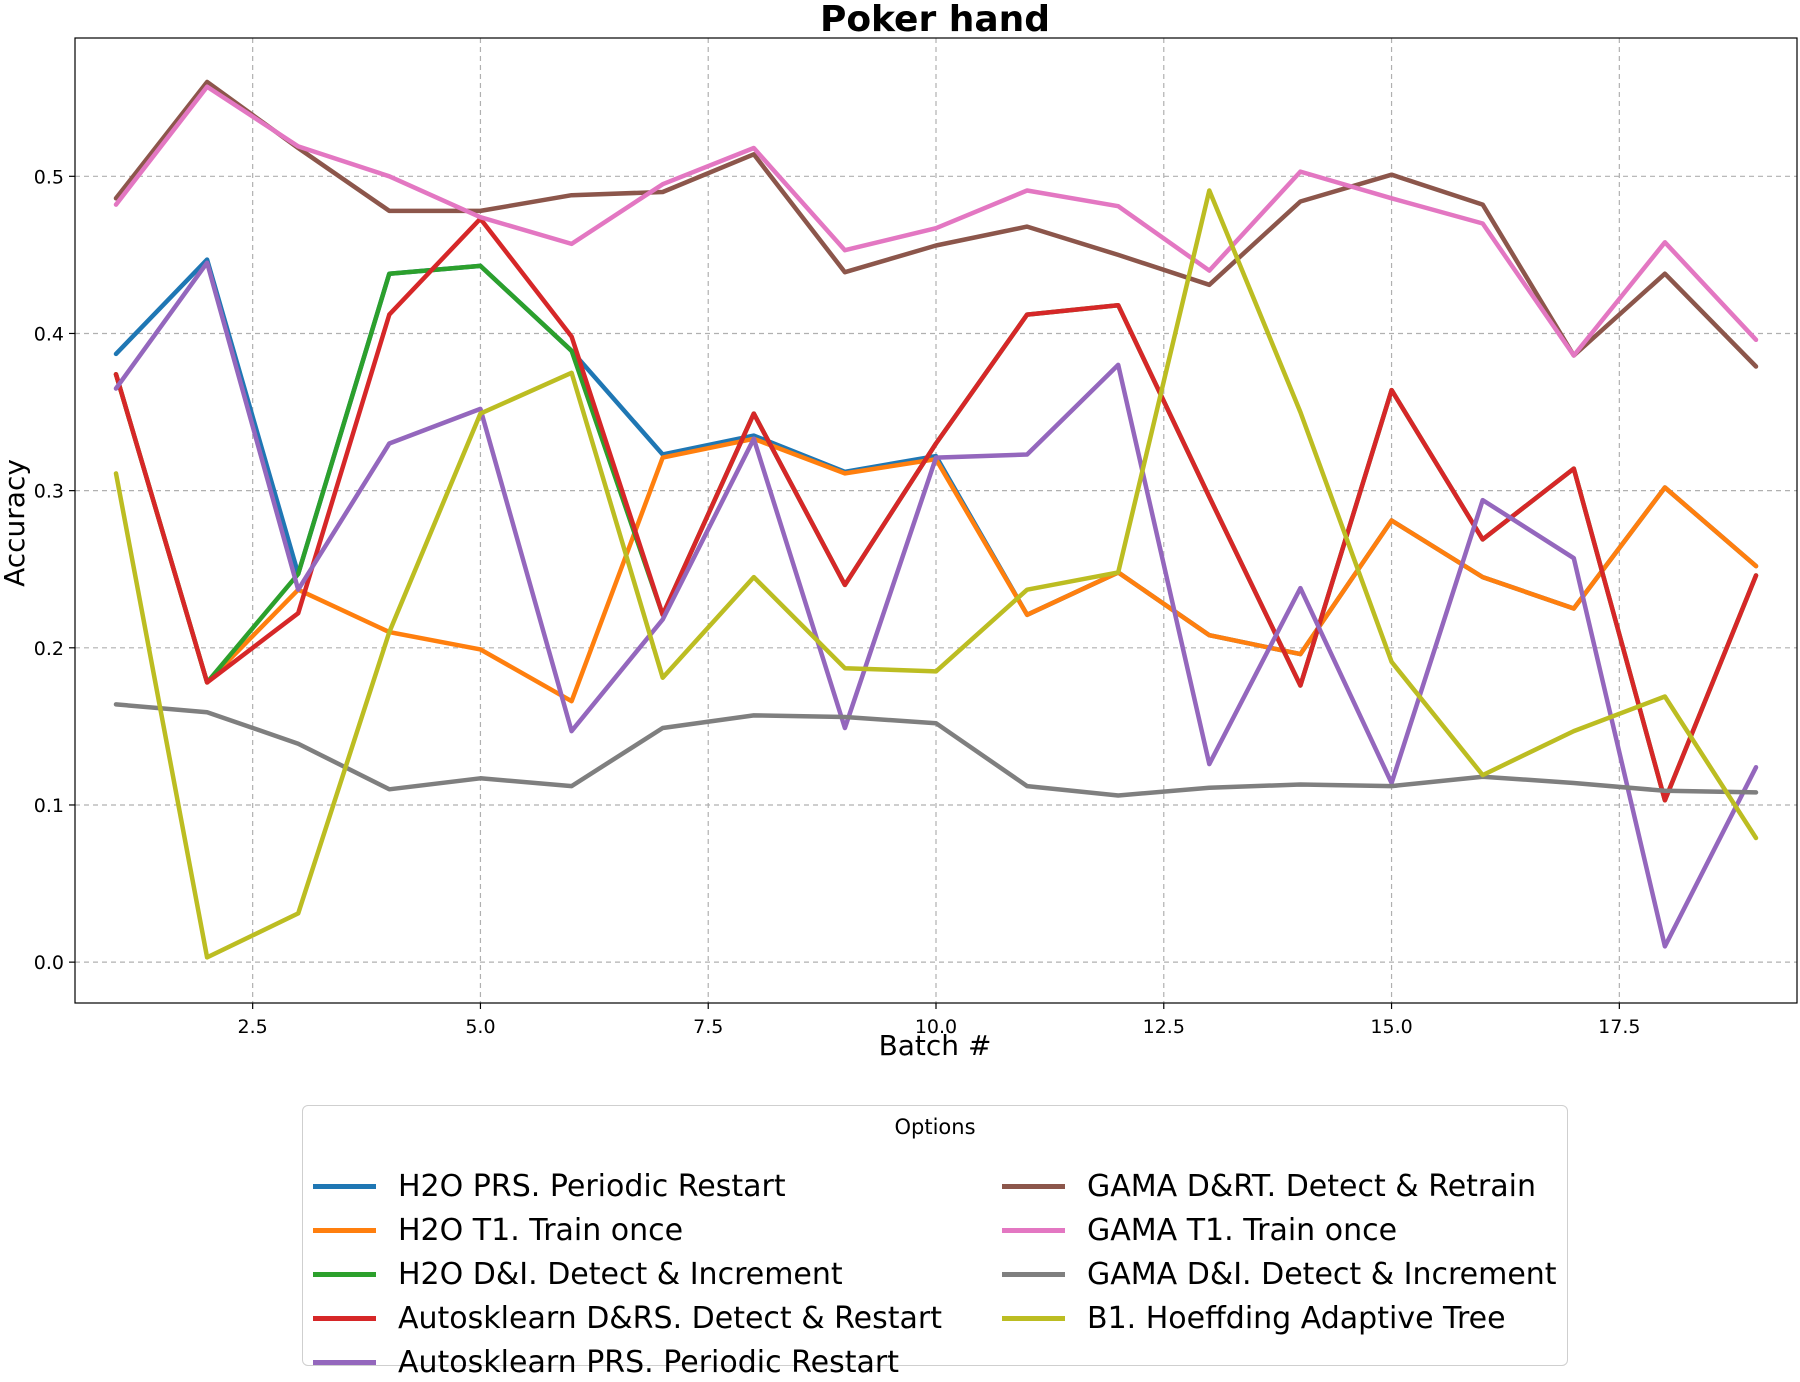 This screenshot has height=1382, width=1800. I want to click on legend-item: H2O T1. Train once, so click(498, 1230).